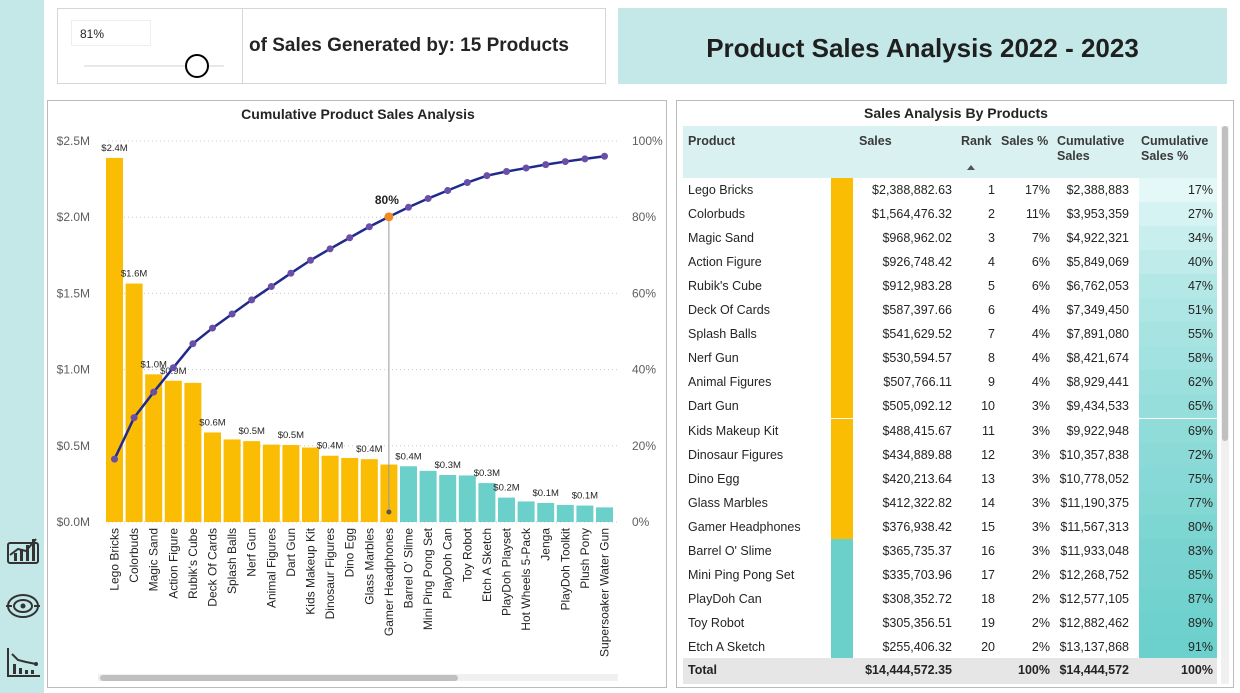  I want to click on x-tick-label: Glass Marbles, so click(369, 566).